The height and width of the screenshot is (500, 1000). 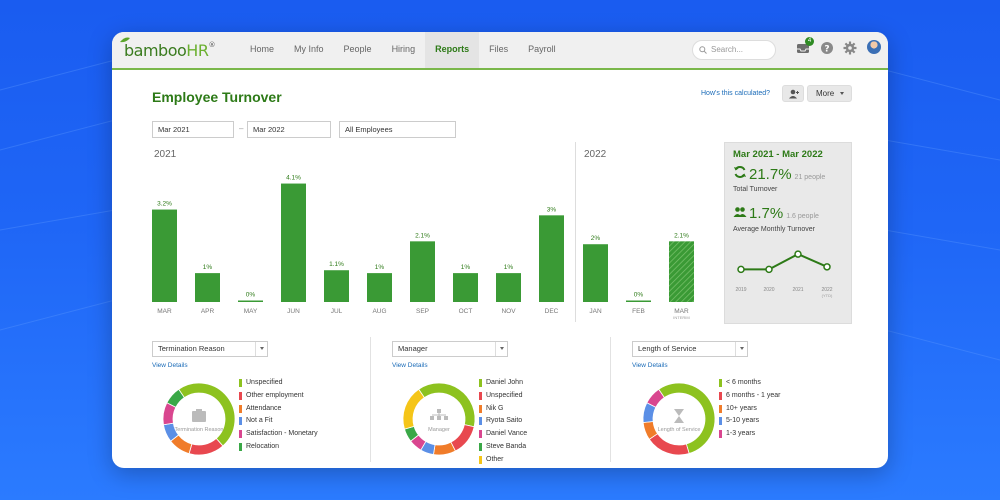 What do you see at coordinates (736, 93) in the screenshot?
I see `how-calculated-link: How's this calculated?` at bounding box center [736, 93].